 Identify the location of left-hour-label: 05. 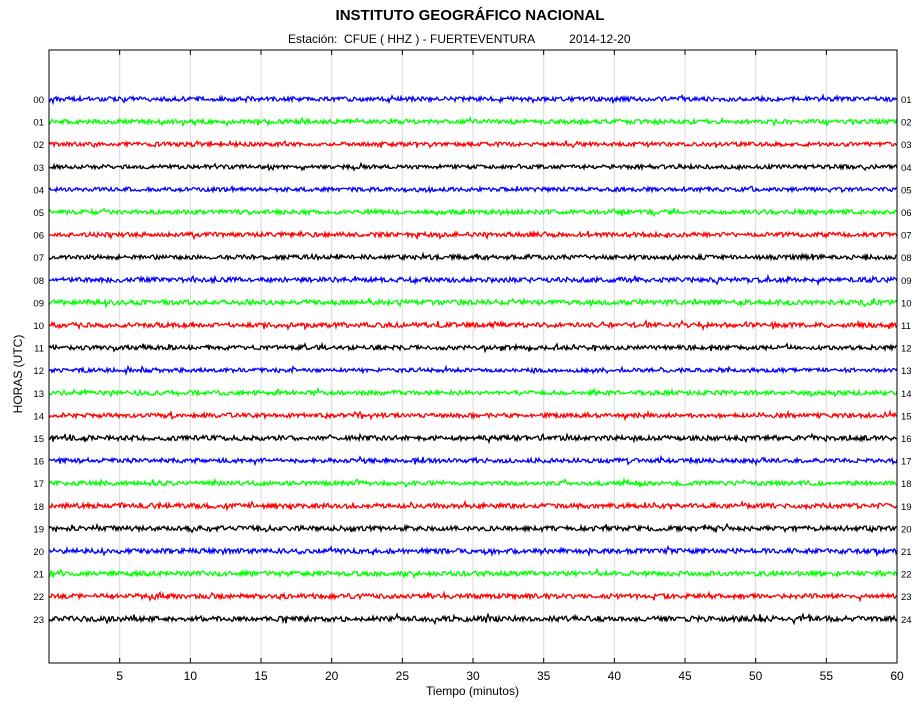
(38, 213).